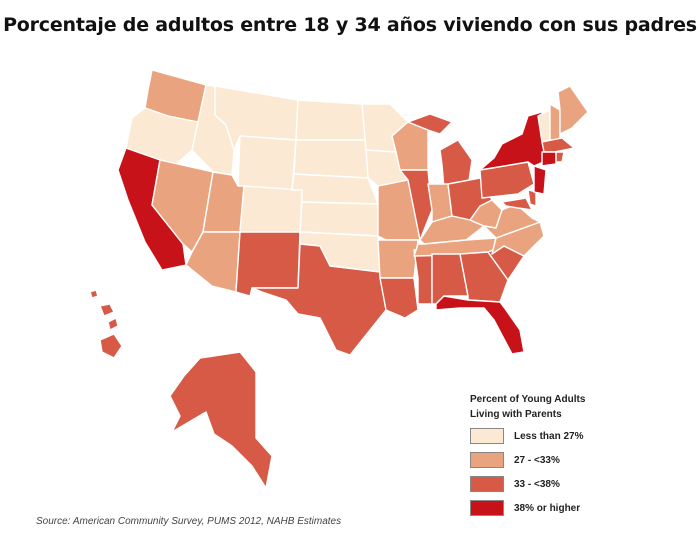 This screenshot has width=700, height=540. Describe the element at coordinates (399, 298) in the screenshot. I see `state-LA` at that location.